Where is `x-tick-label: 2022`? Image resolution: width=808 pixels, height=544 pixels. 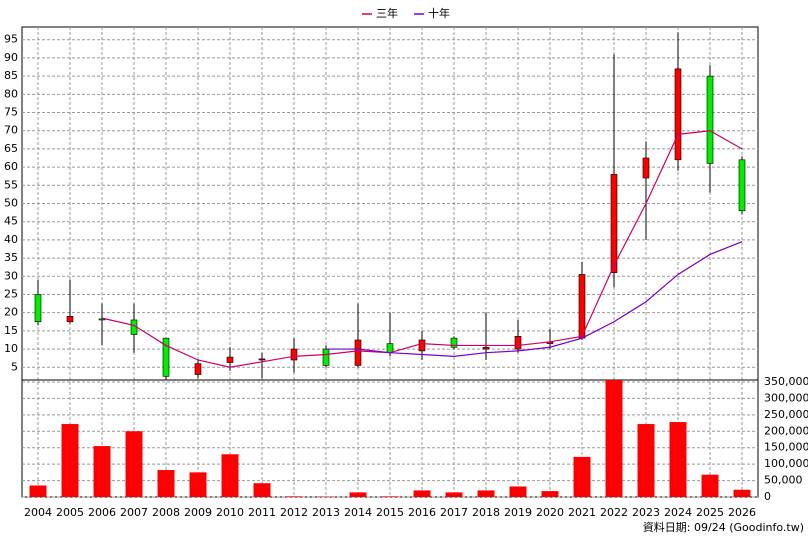
x-tick-label: 2022 is located at coordinates (614, 512).